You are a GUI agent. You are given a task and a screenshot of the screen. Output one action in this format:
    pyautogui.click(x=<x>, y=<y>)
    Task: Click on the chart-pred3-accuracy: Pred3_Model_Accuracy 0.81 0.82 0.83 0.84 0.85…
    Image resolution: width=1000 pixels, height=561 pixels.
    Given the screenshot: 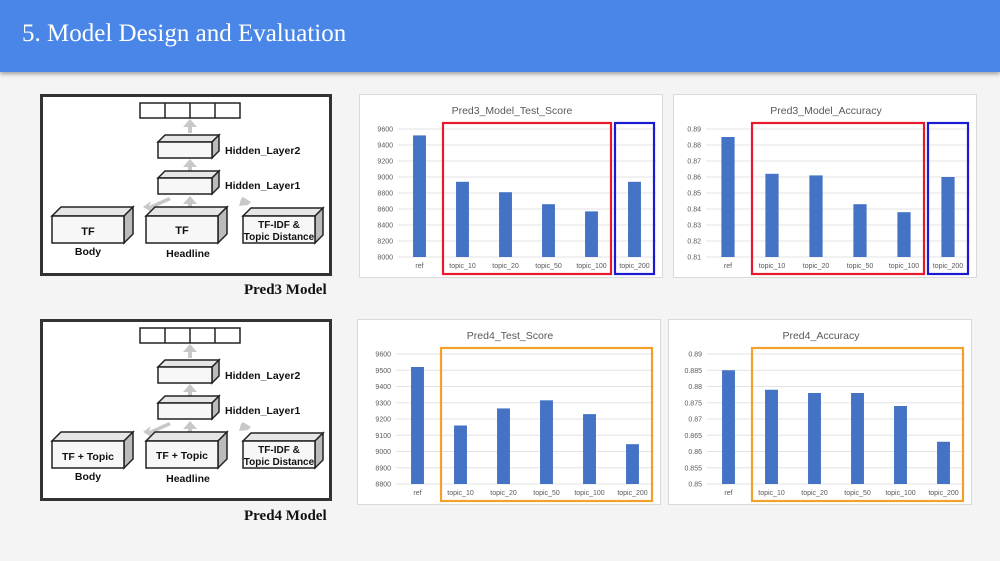 What is the action you would take?
    pyautogui.click(x=825, y=186)
    